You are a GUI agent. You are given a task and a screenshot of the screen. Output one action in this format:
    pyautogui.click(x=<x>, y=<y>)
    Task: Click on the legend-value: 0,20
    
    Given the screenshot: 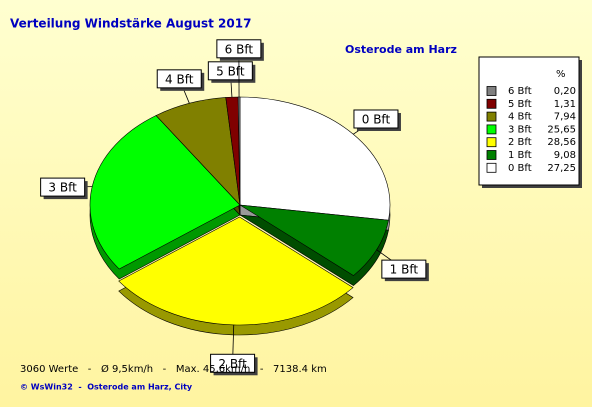 What is the action you would take?
    pyautogui.click(x=565, y=91)
    